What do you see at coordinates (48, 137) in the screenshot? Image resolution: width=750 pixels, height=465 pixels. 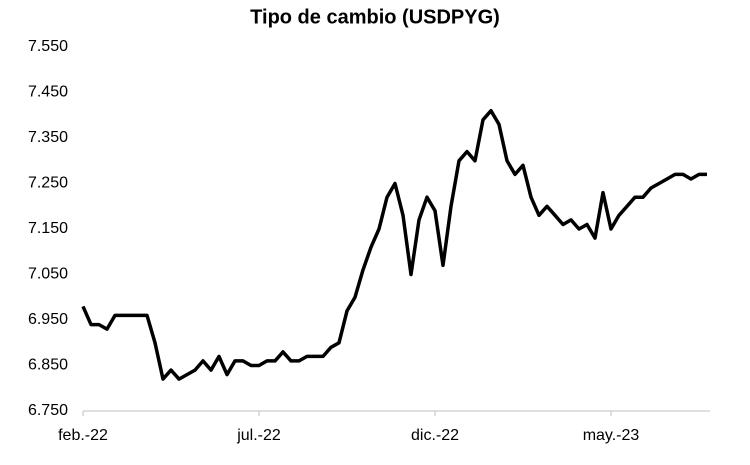 I see `y-tick-label: 7.350` at bounding box center [48, 137].